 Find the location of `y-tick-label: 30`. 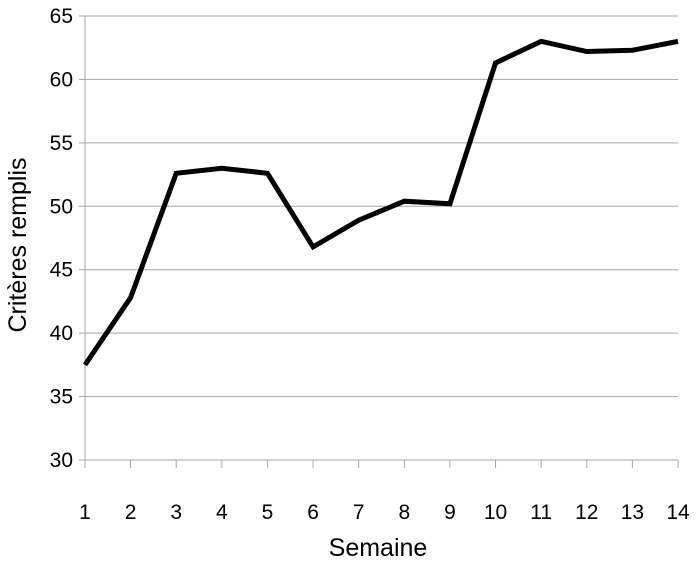

y-tick-label: 30 is located at coordinates (61, 460).